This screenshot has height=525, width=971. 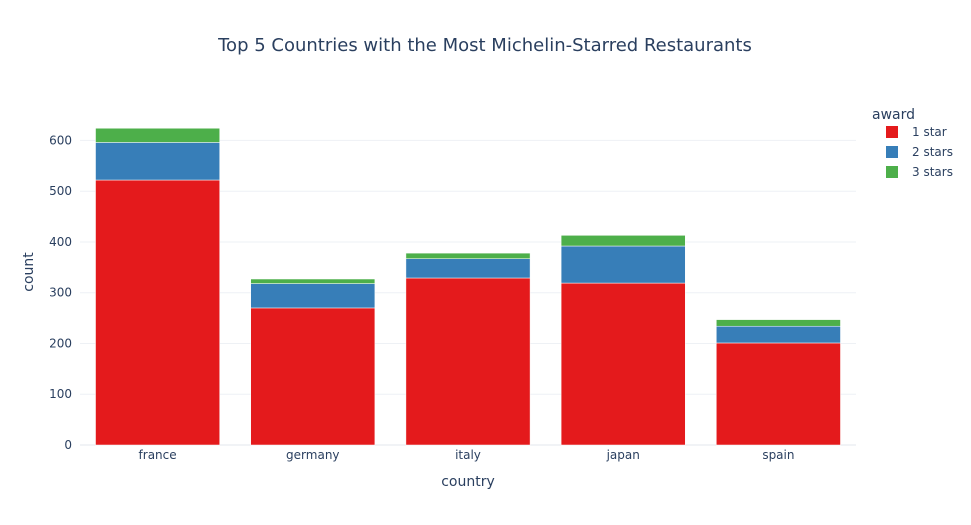 I want to click on legend: award 1 star 2 stars 3 stars, so click(x=912, y=143).